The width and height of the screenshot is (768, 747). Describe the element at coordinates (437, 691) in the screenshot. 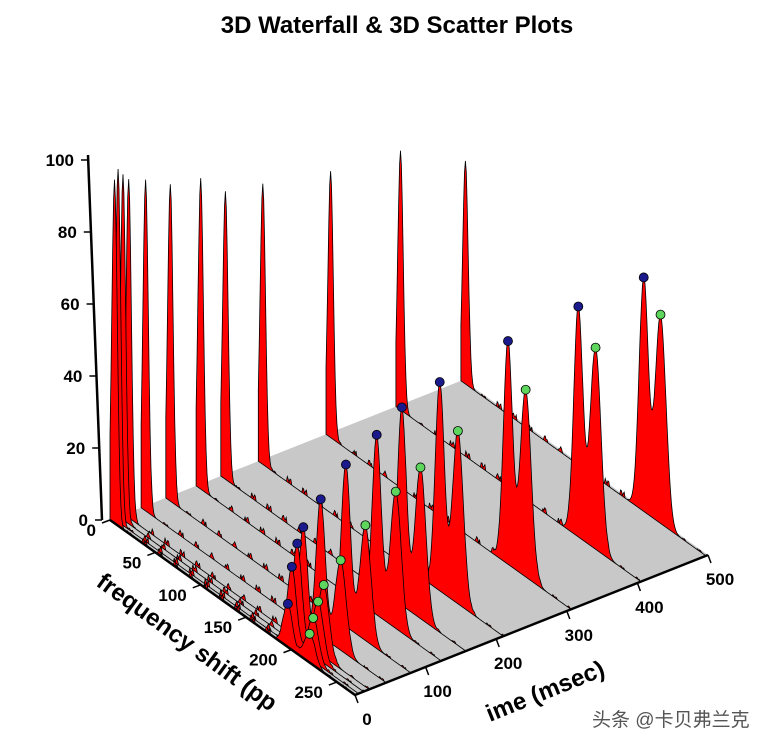

I see `y-tick-label: 100` at that location.